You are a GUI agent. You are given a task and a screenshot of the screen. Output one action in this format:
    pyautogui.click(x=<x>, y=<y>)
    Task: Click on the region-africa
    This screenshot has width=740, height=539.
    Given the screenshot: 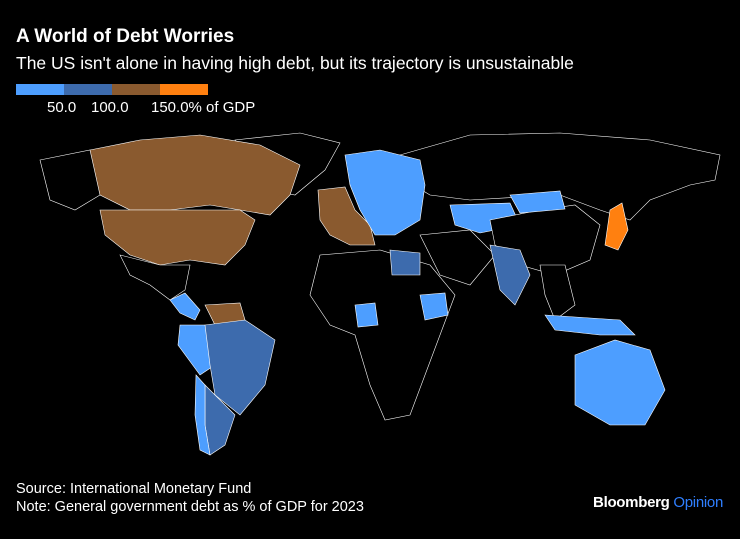 What is the action you would take?
    pyautogui.click(x=382, y=335)
    